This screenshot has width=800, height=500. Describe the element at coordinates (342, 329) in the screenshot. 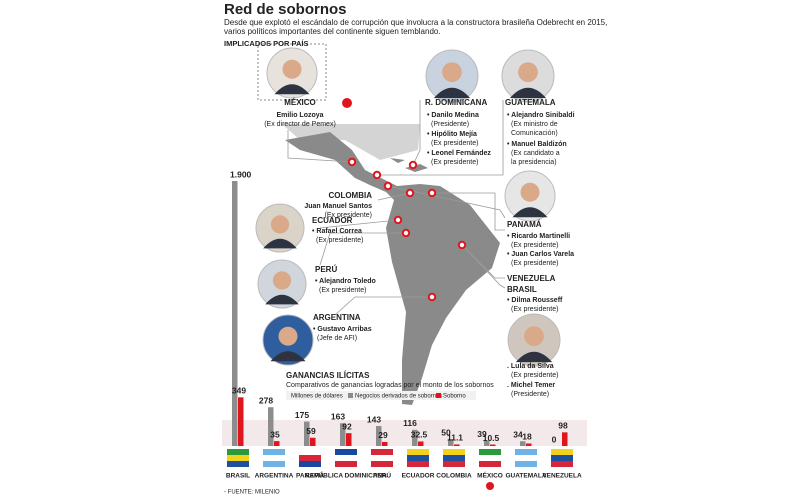

I see `person-name: • Gustavo Arribas` at that location.